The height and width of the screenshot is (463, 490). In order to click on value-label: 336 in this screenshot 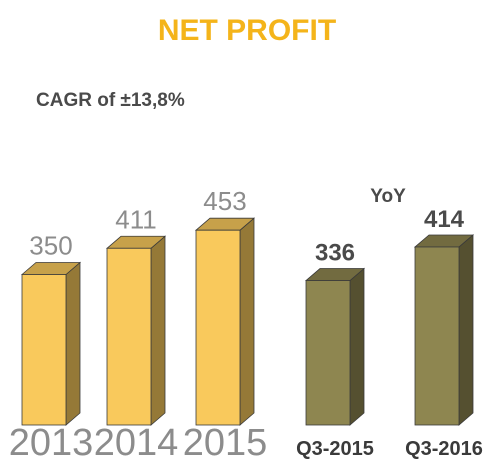, I will do `click(335, 253)`.